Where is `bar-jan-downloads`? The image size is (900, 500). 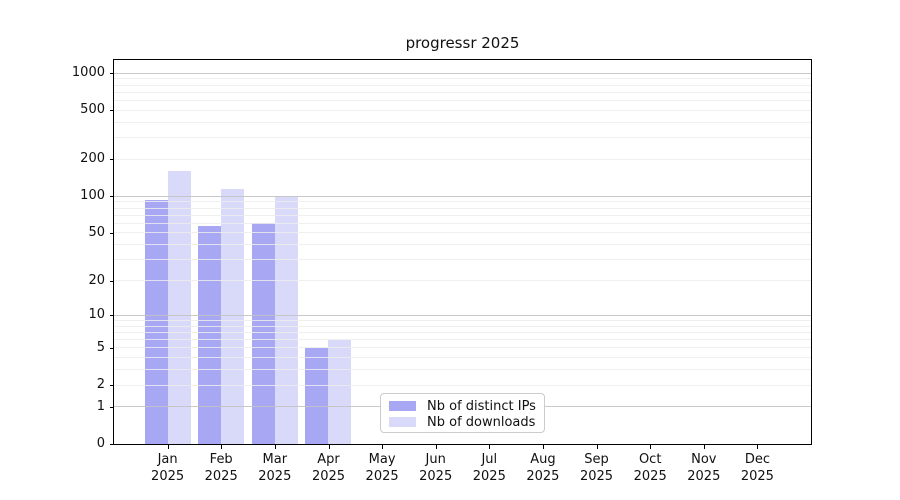
bar-jan-downloads is located at coordinates (179, 307).